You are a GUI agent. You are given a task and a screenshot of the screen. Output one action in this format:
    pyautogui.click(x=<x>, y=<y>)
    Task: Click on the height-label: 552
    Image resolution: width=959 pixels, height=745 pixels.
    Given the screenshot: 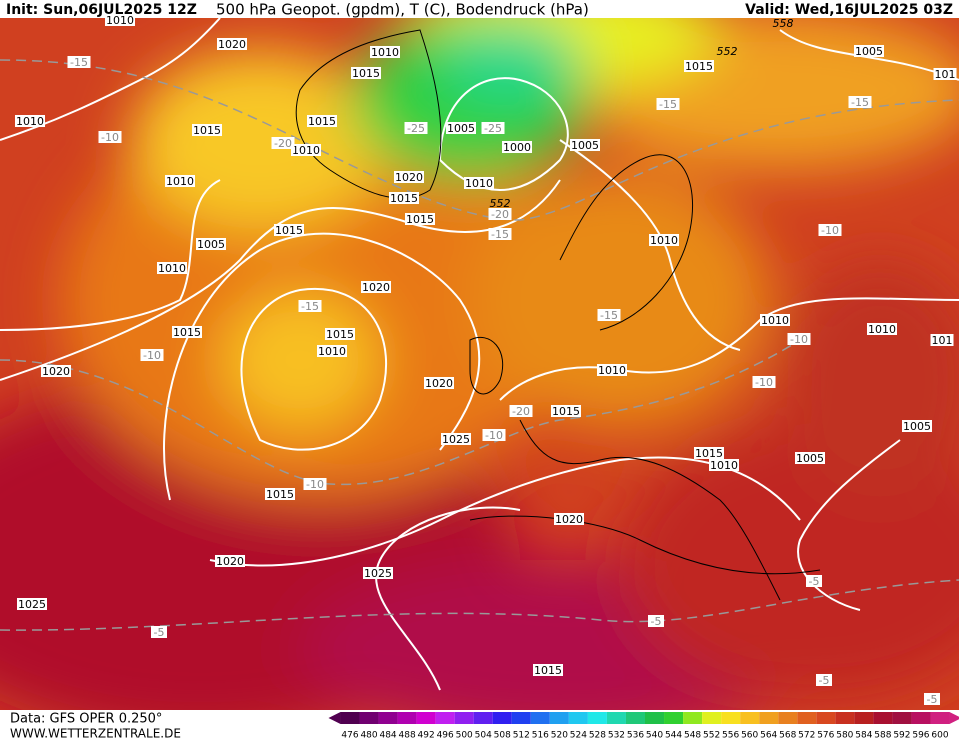 What is the action you would take?
    pyautogui.click(x=500, y=203)
    